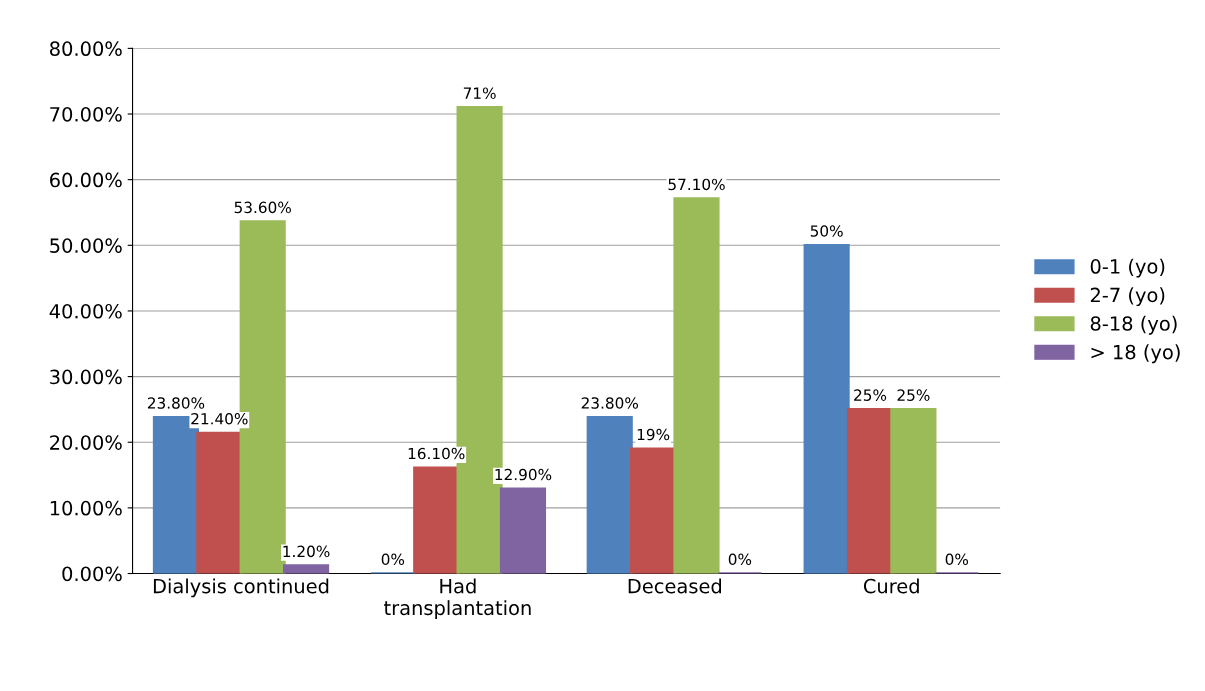 This screenshot has height=691, width=1205. I want to click on y-tick-label: 80.00%, so click(86, 49).